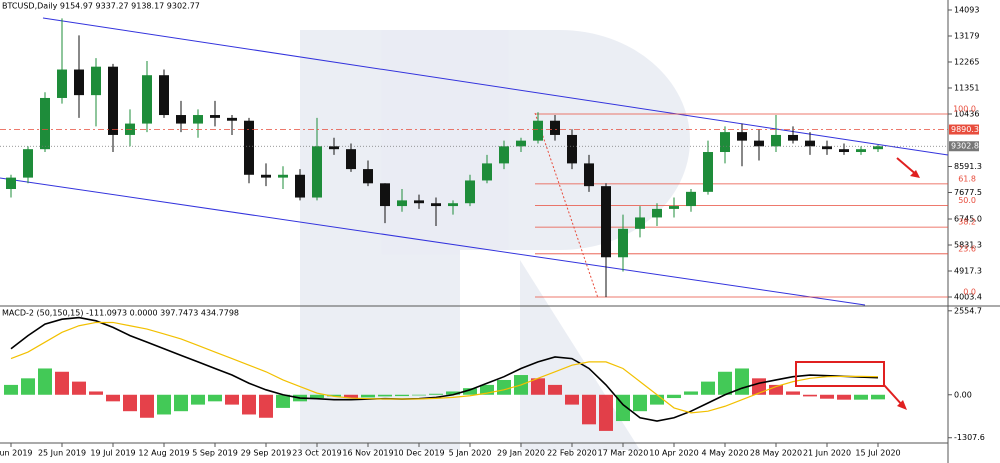  What do you see at coordinates (367, 453) in the screenshot?
I see `x-tick-label: 16 Nov 2019` at bounding box center [367, 453].